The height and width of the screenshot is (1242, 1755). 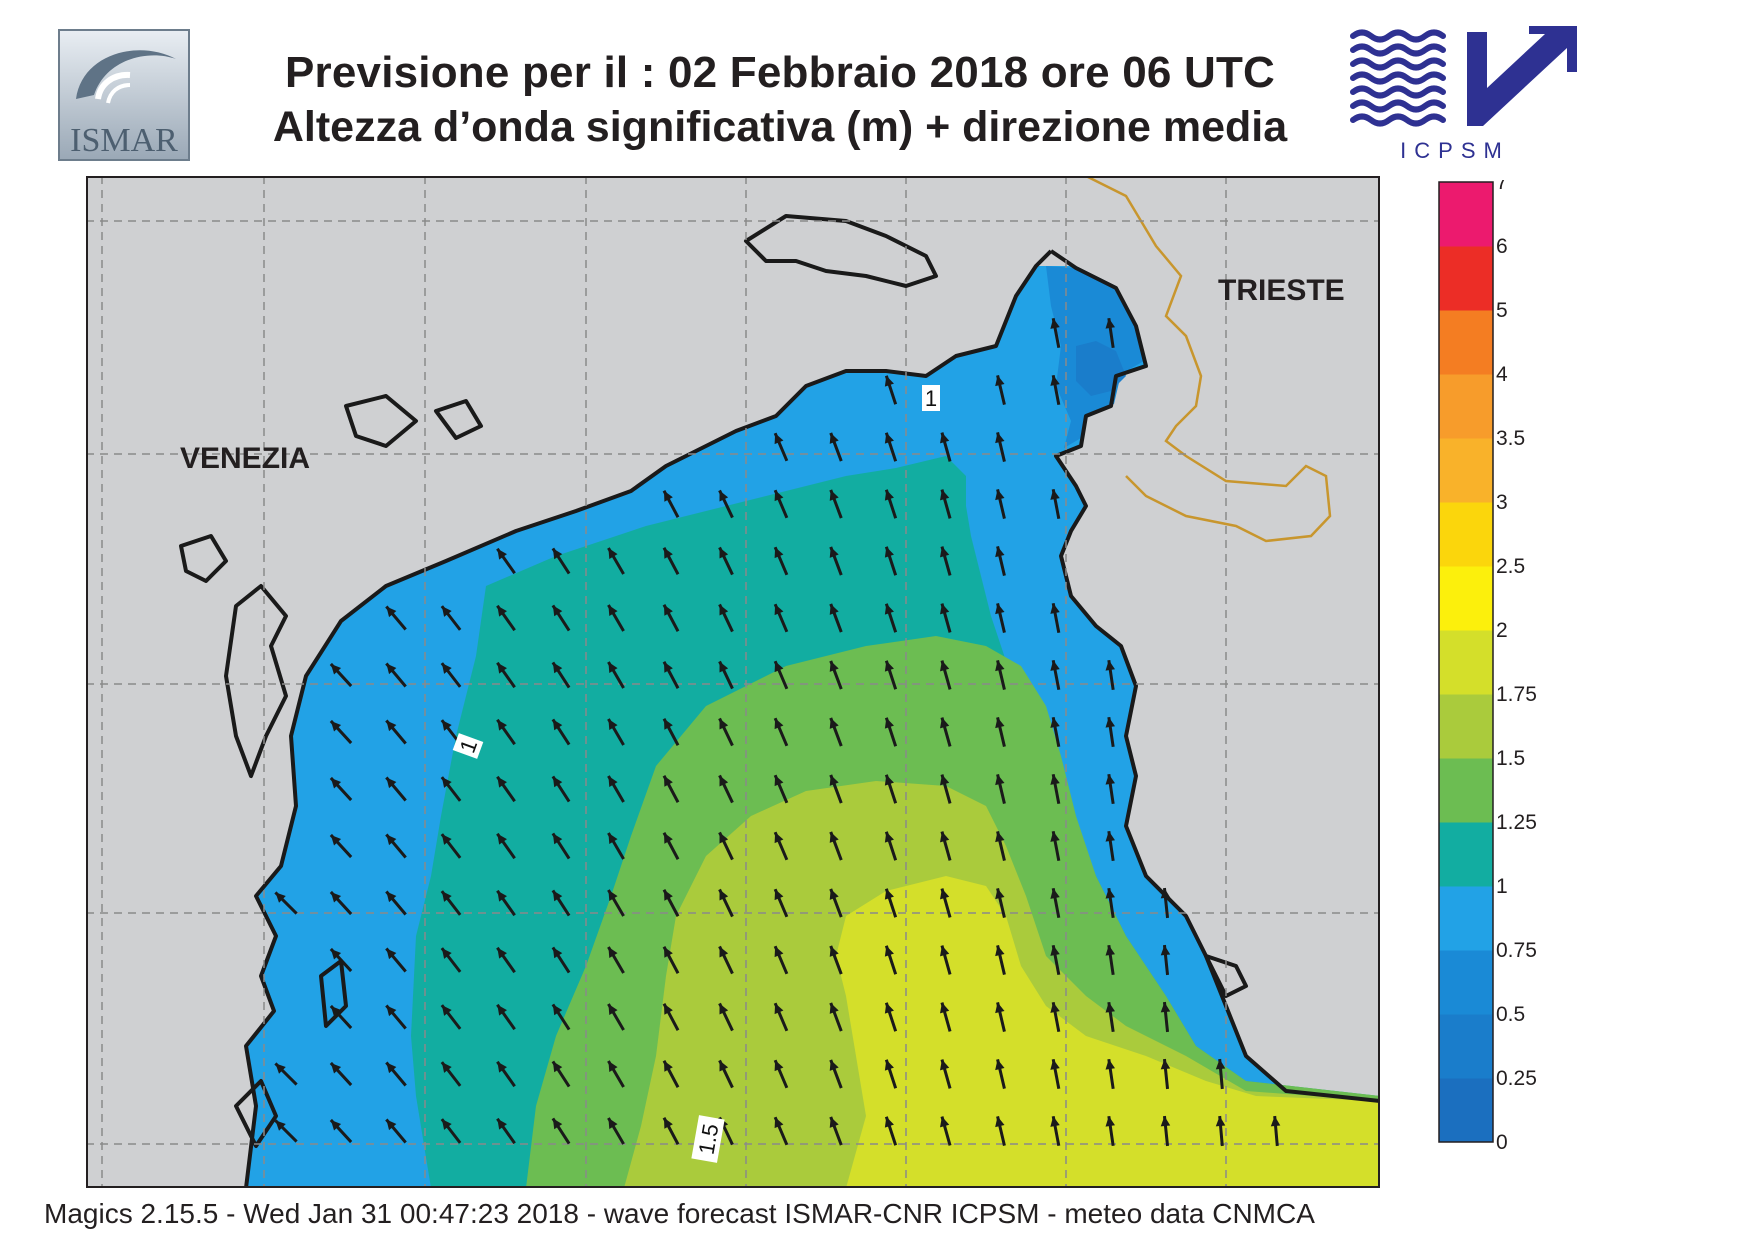 What do you see at coordinates (1455, 150) in the screenshot?
I see `svg-text: ICPSM` at bounding box center [1455, 150].